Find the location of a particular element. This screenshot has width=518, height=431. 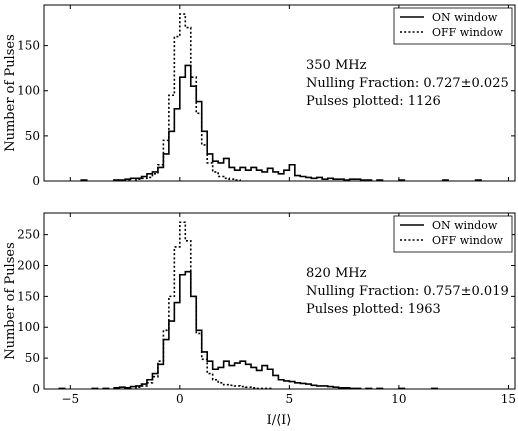

x-tick-label: −5 is located at coordinates (70, 399).